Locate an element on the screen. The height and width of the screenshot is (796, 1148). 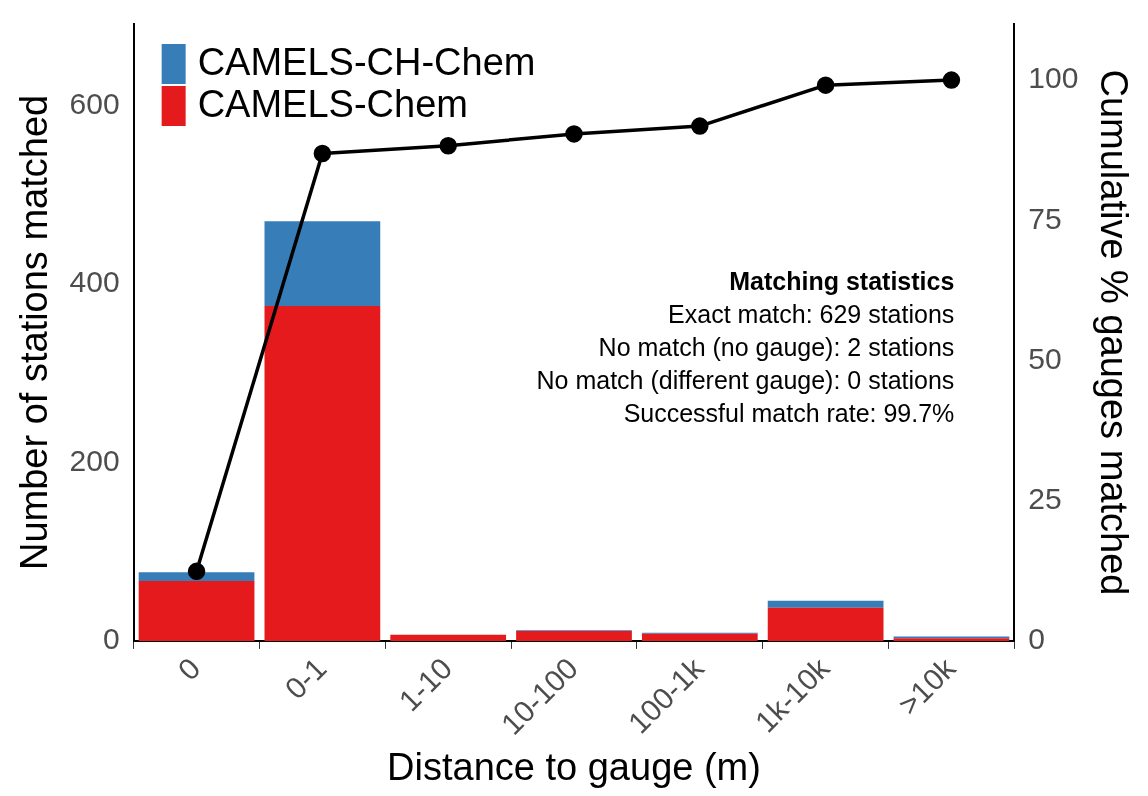
y2-axis-title: Cumulative % gauges matched is located at coordinates (1113, 332).